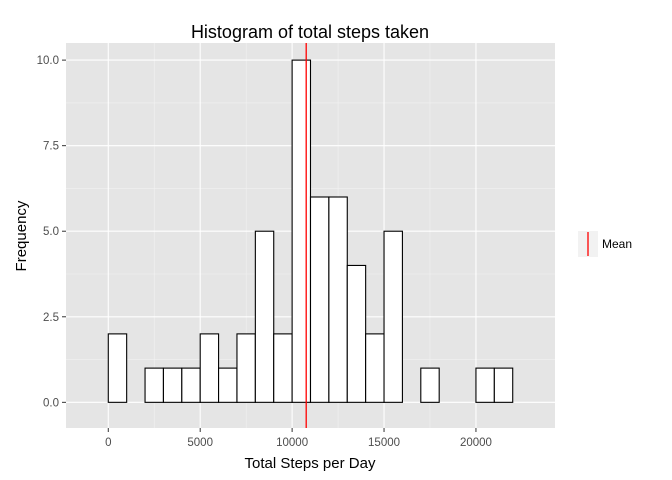 This screenshot has width=672, height=480. Describe the element at coordinates (108, 443) in the screenshot. I see `x-tick-label: 0` at that location.